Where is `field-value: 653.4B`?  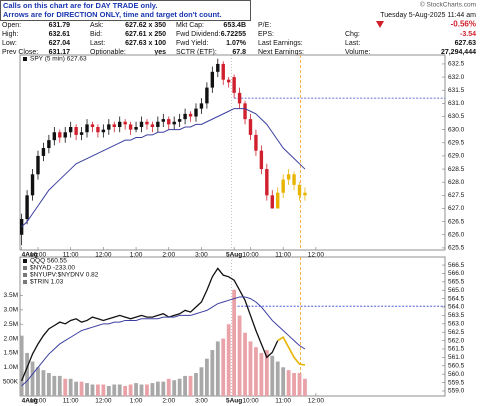
field-value: 653.4B is located at coordinates (234, 25).